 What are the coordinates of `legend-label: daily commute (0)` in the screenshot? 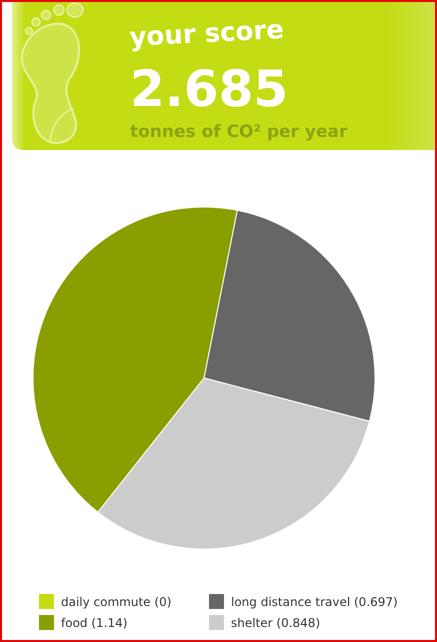 It's located at (116, 602).